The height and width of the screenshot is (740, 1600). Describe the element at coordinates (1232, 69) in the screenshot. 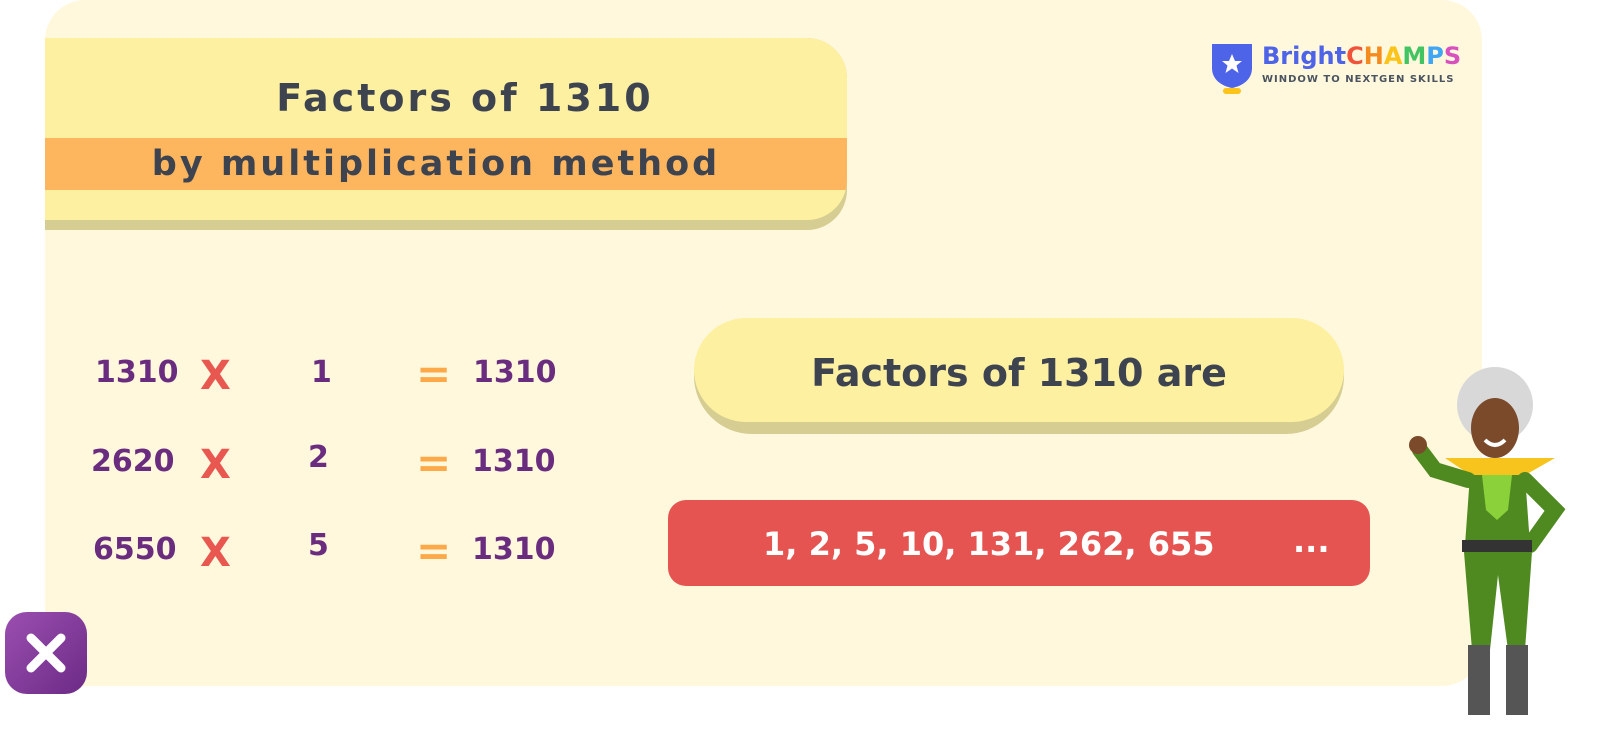

I see `shield-star-icon` at that location.